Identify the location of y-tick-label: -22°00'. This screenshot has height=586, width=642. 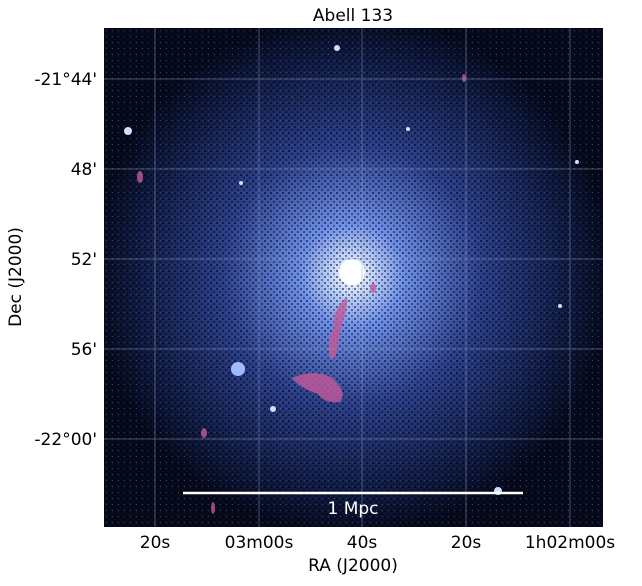
(65, 440).